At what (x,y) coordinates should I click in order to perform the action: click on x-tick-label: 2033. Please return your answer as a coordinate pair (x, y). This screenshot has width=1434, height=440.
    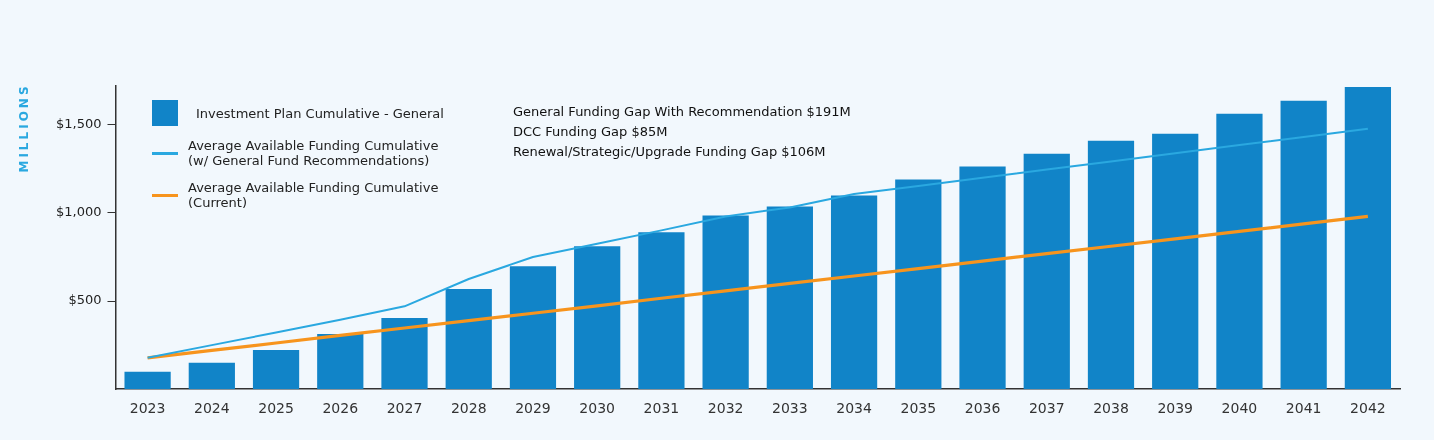
    Looking at the image, I should click on (790, 408).